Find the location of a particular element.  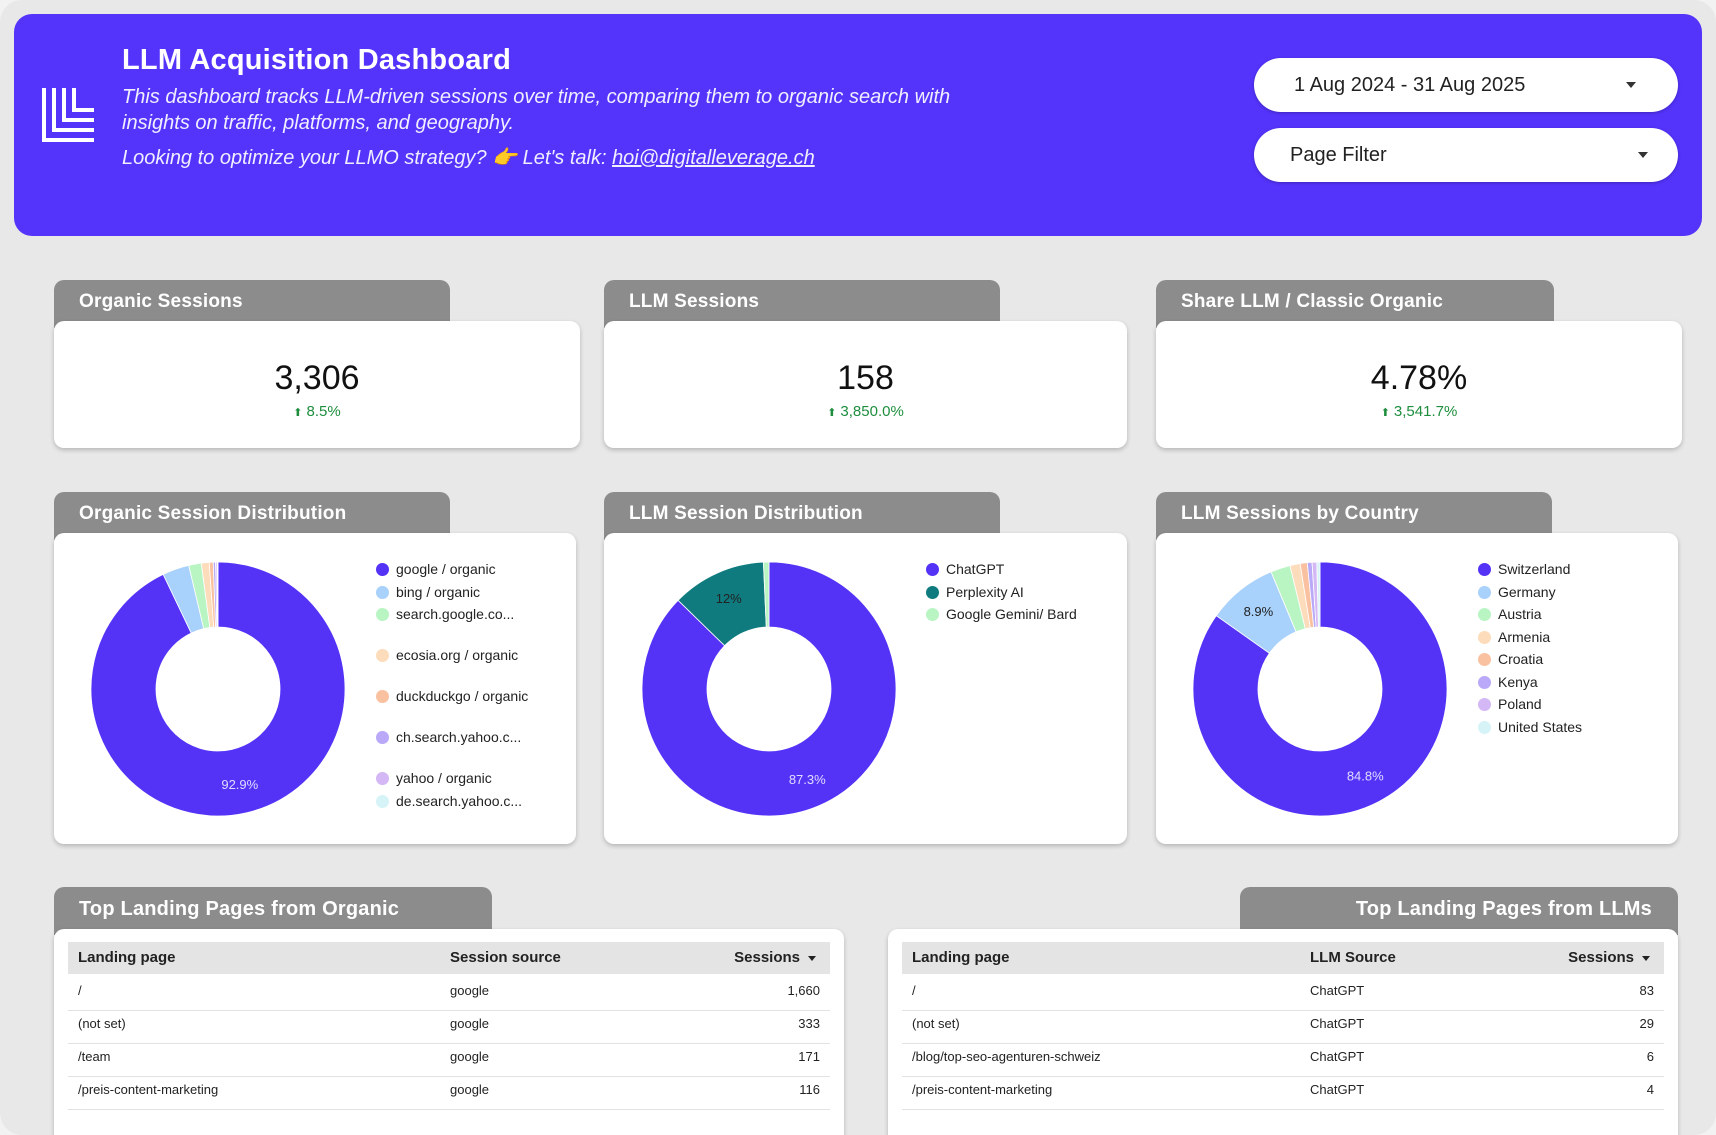

llm-distribution-tab: LLM Session Distribution is located at coordinates (802, 516).